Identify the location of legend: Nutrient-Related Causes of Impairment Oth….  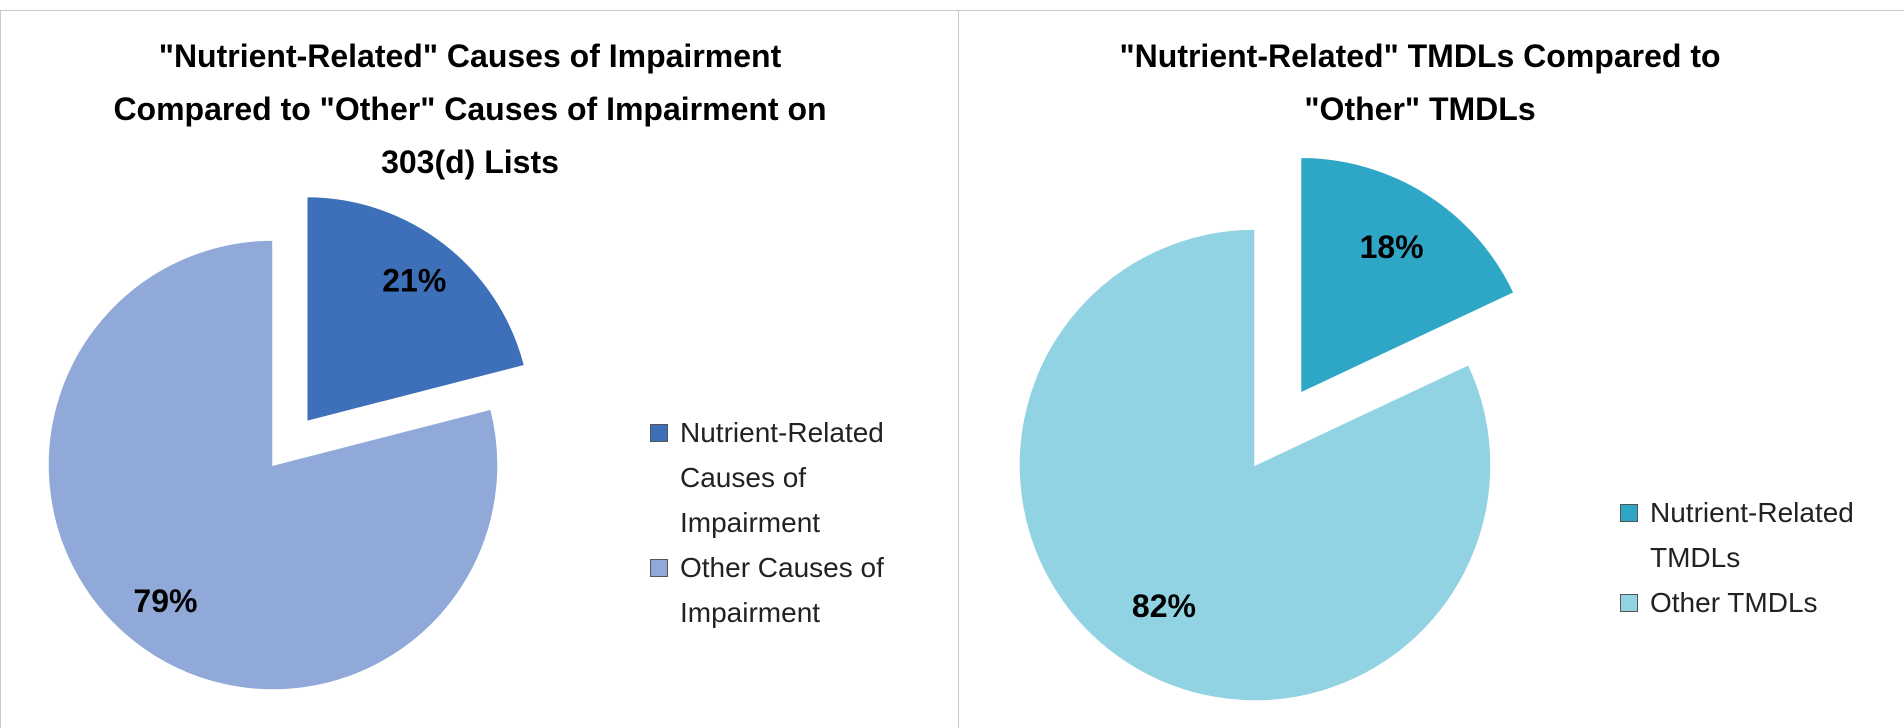
(775, 522).